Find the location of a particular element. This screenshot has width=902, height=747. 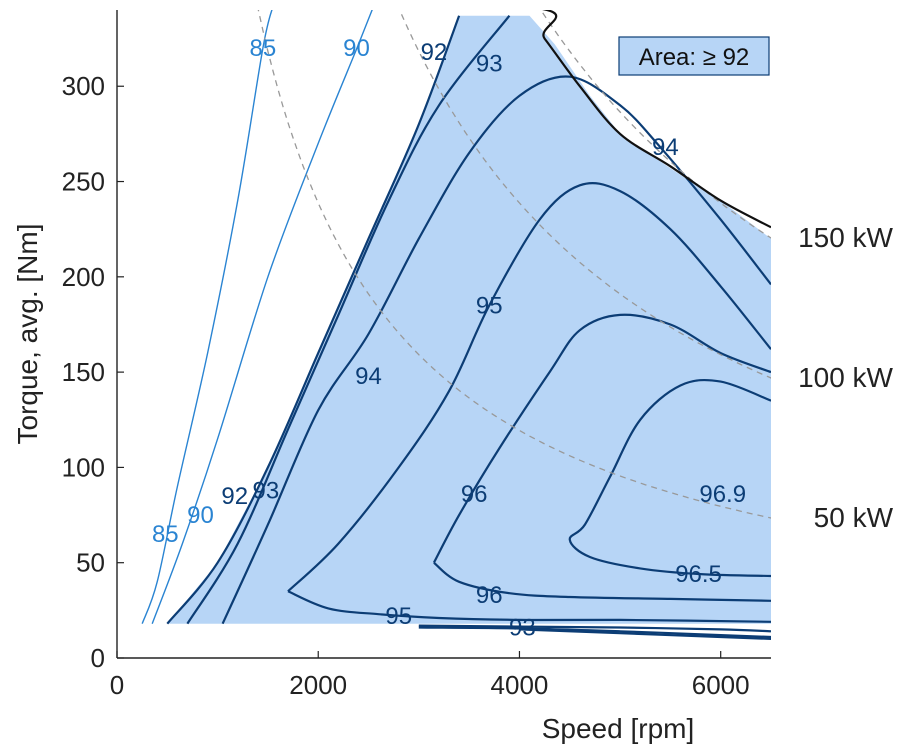

contour-label-95-b: 95 is located at coordinates (398, 616).